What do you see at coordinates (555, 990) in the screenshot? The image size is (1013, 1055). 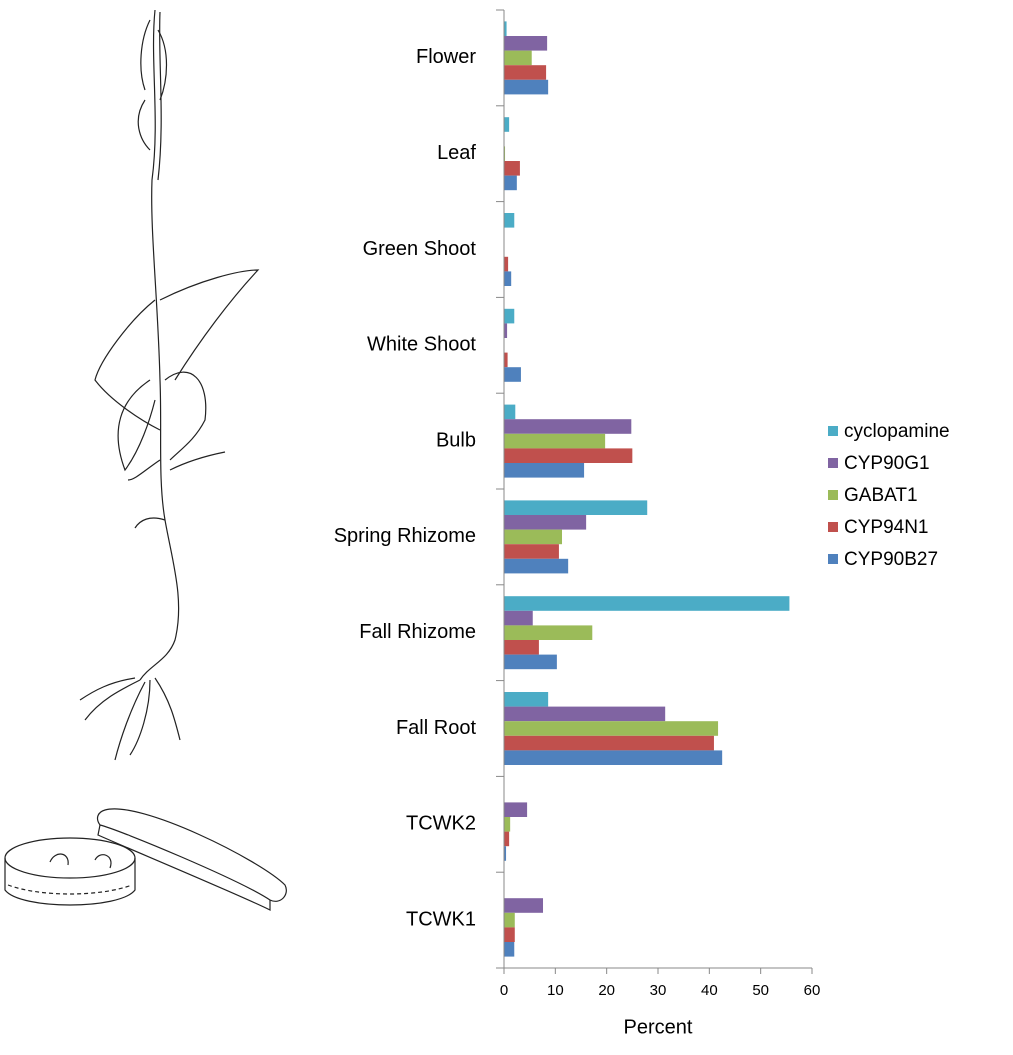 I see `x-tick-label: 10` at bounding box center [555, 990].